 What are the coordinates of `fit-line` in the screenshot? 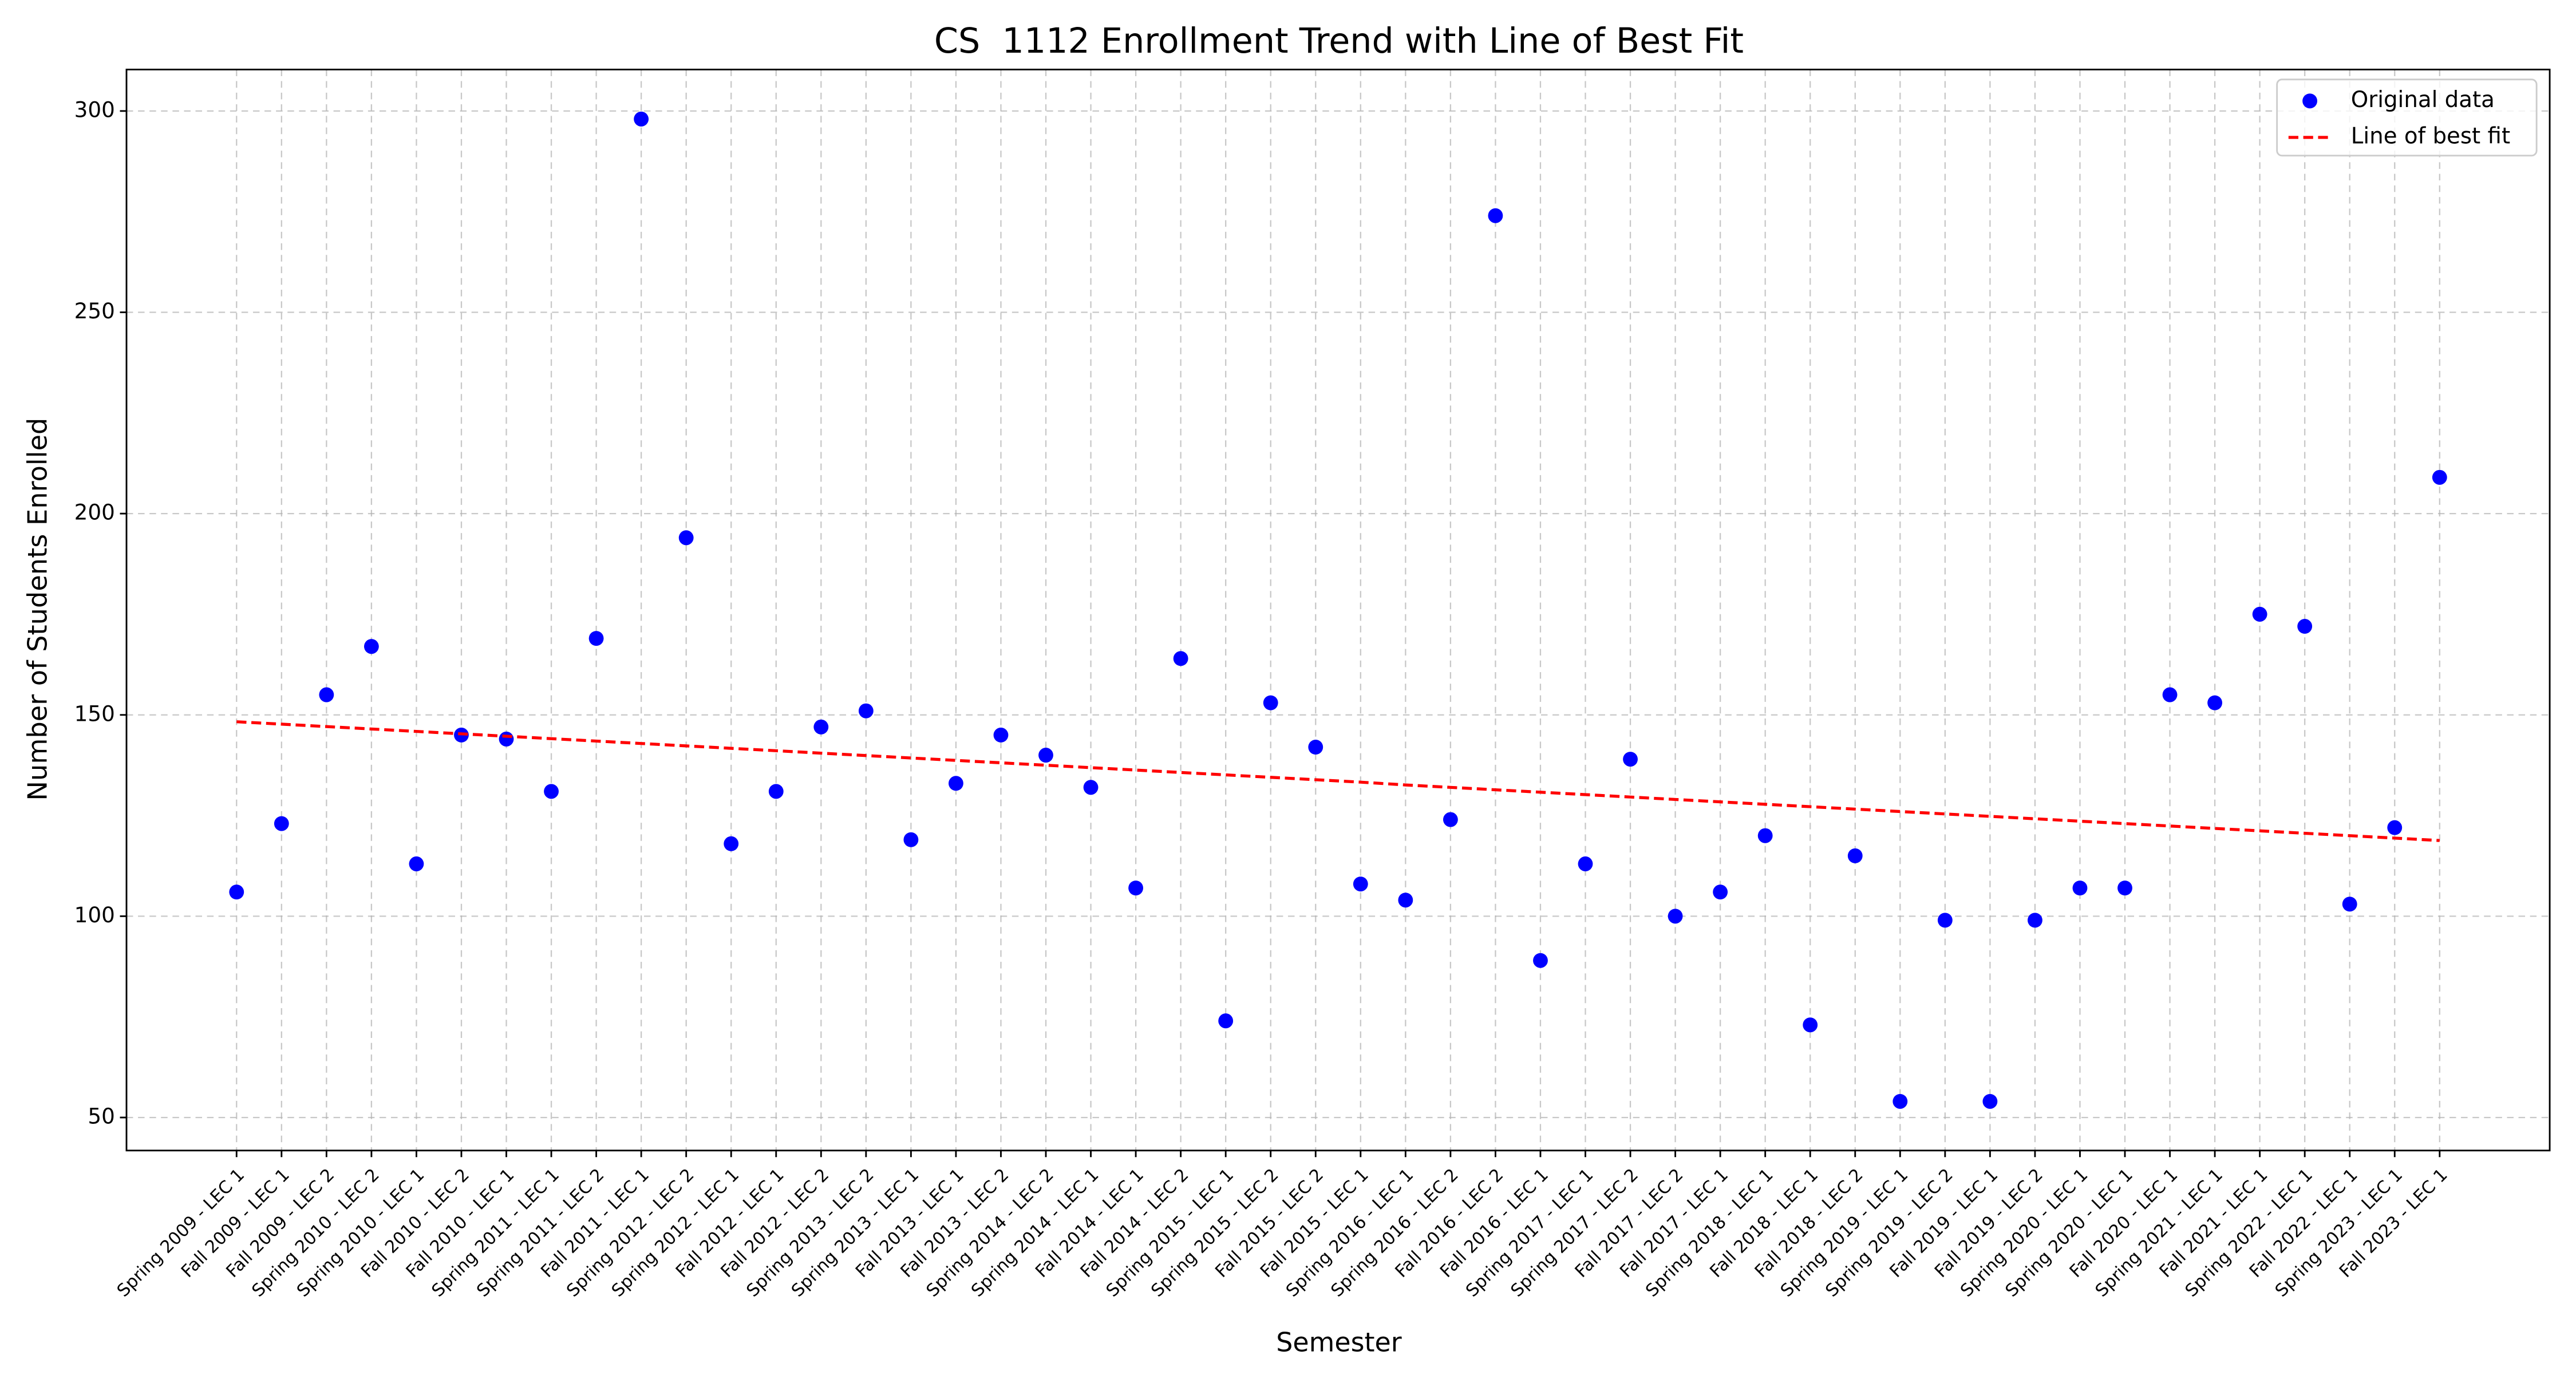 It's located at (1338, 781).